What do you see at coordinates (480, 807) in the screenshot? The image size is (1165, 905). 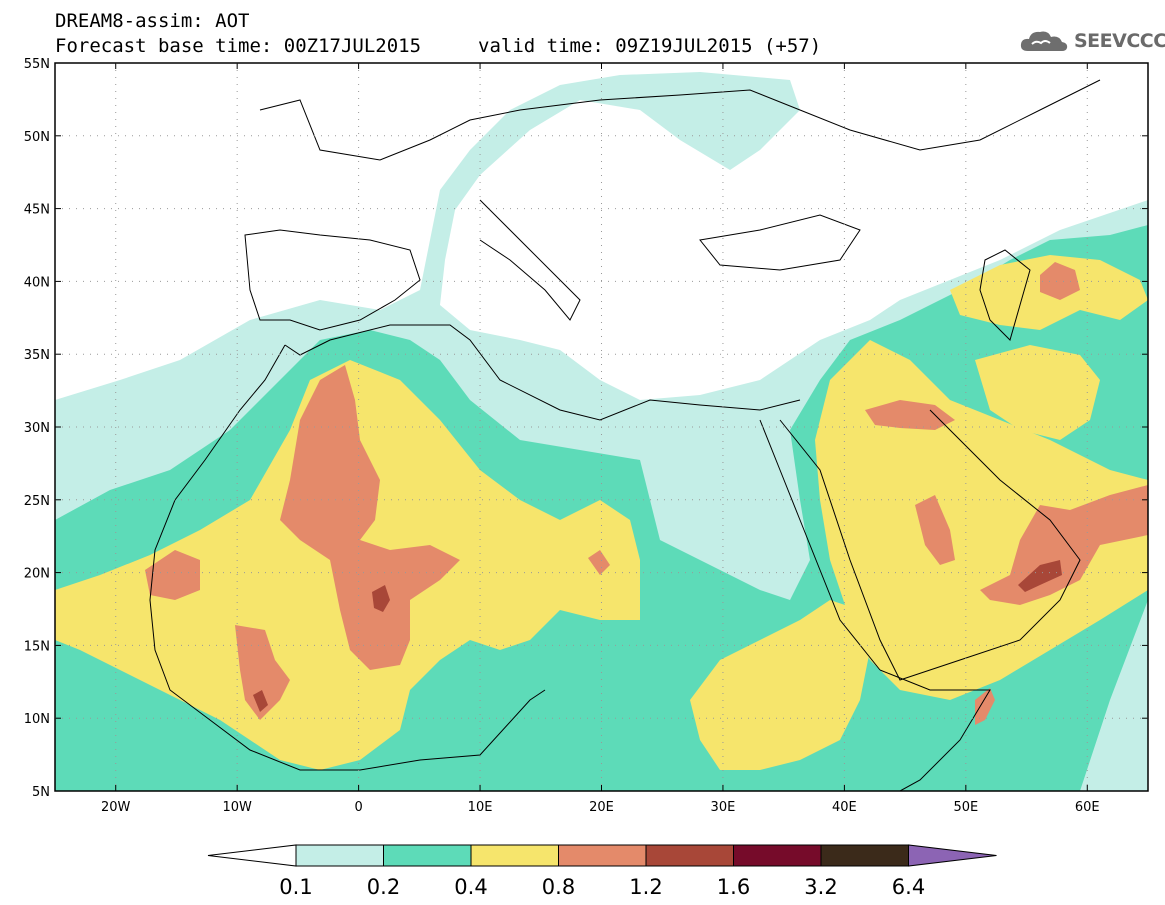 I see `lon-tick-label: 10E` at bounding box center [480, 807].